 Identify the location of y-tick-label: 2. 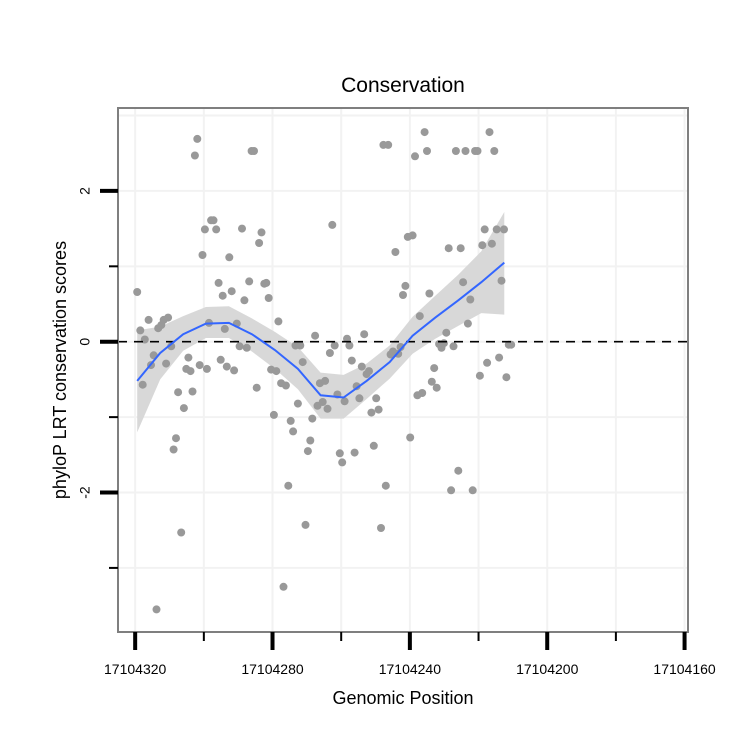
(85, 191).